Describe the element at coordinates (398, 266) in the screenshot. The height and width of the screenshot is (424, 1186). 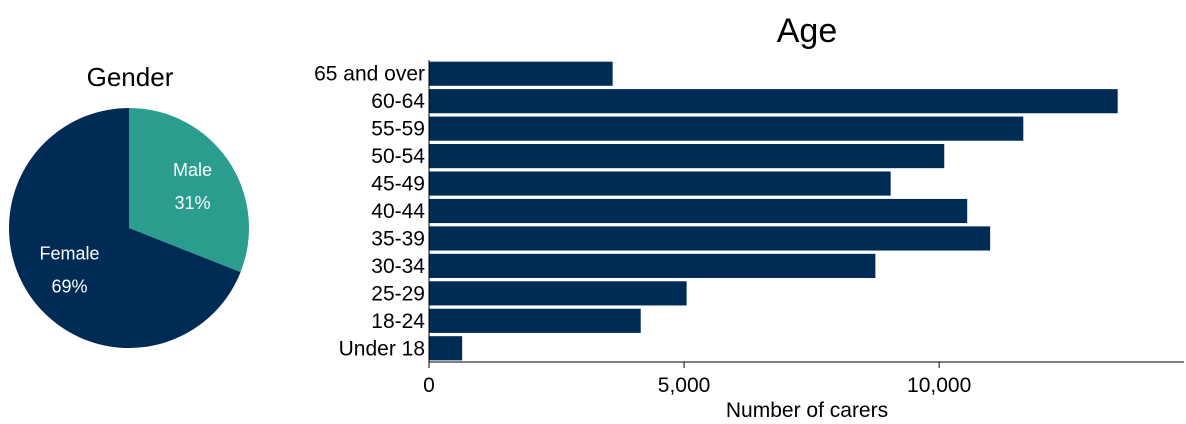
I see `category-label: 30-34` at that location.